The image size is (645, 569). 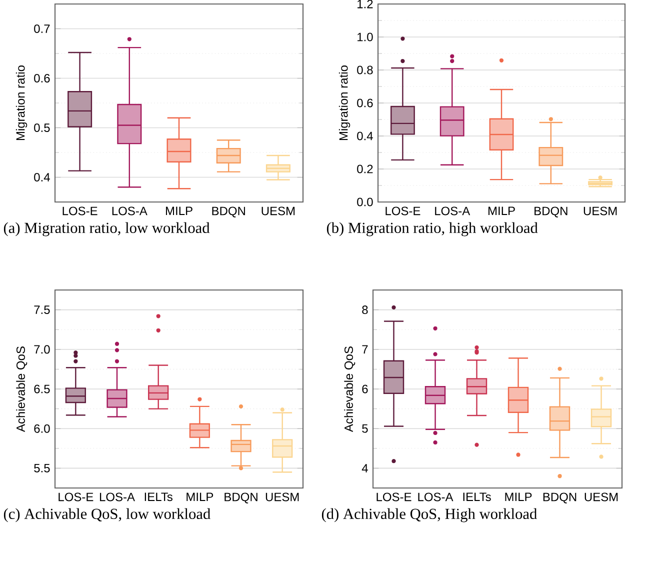 What do you see at coordinates (365, 37) in the screenshot?
I see `y-tick-label: 1.0` at bounding box center [365, 37].